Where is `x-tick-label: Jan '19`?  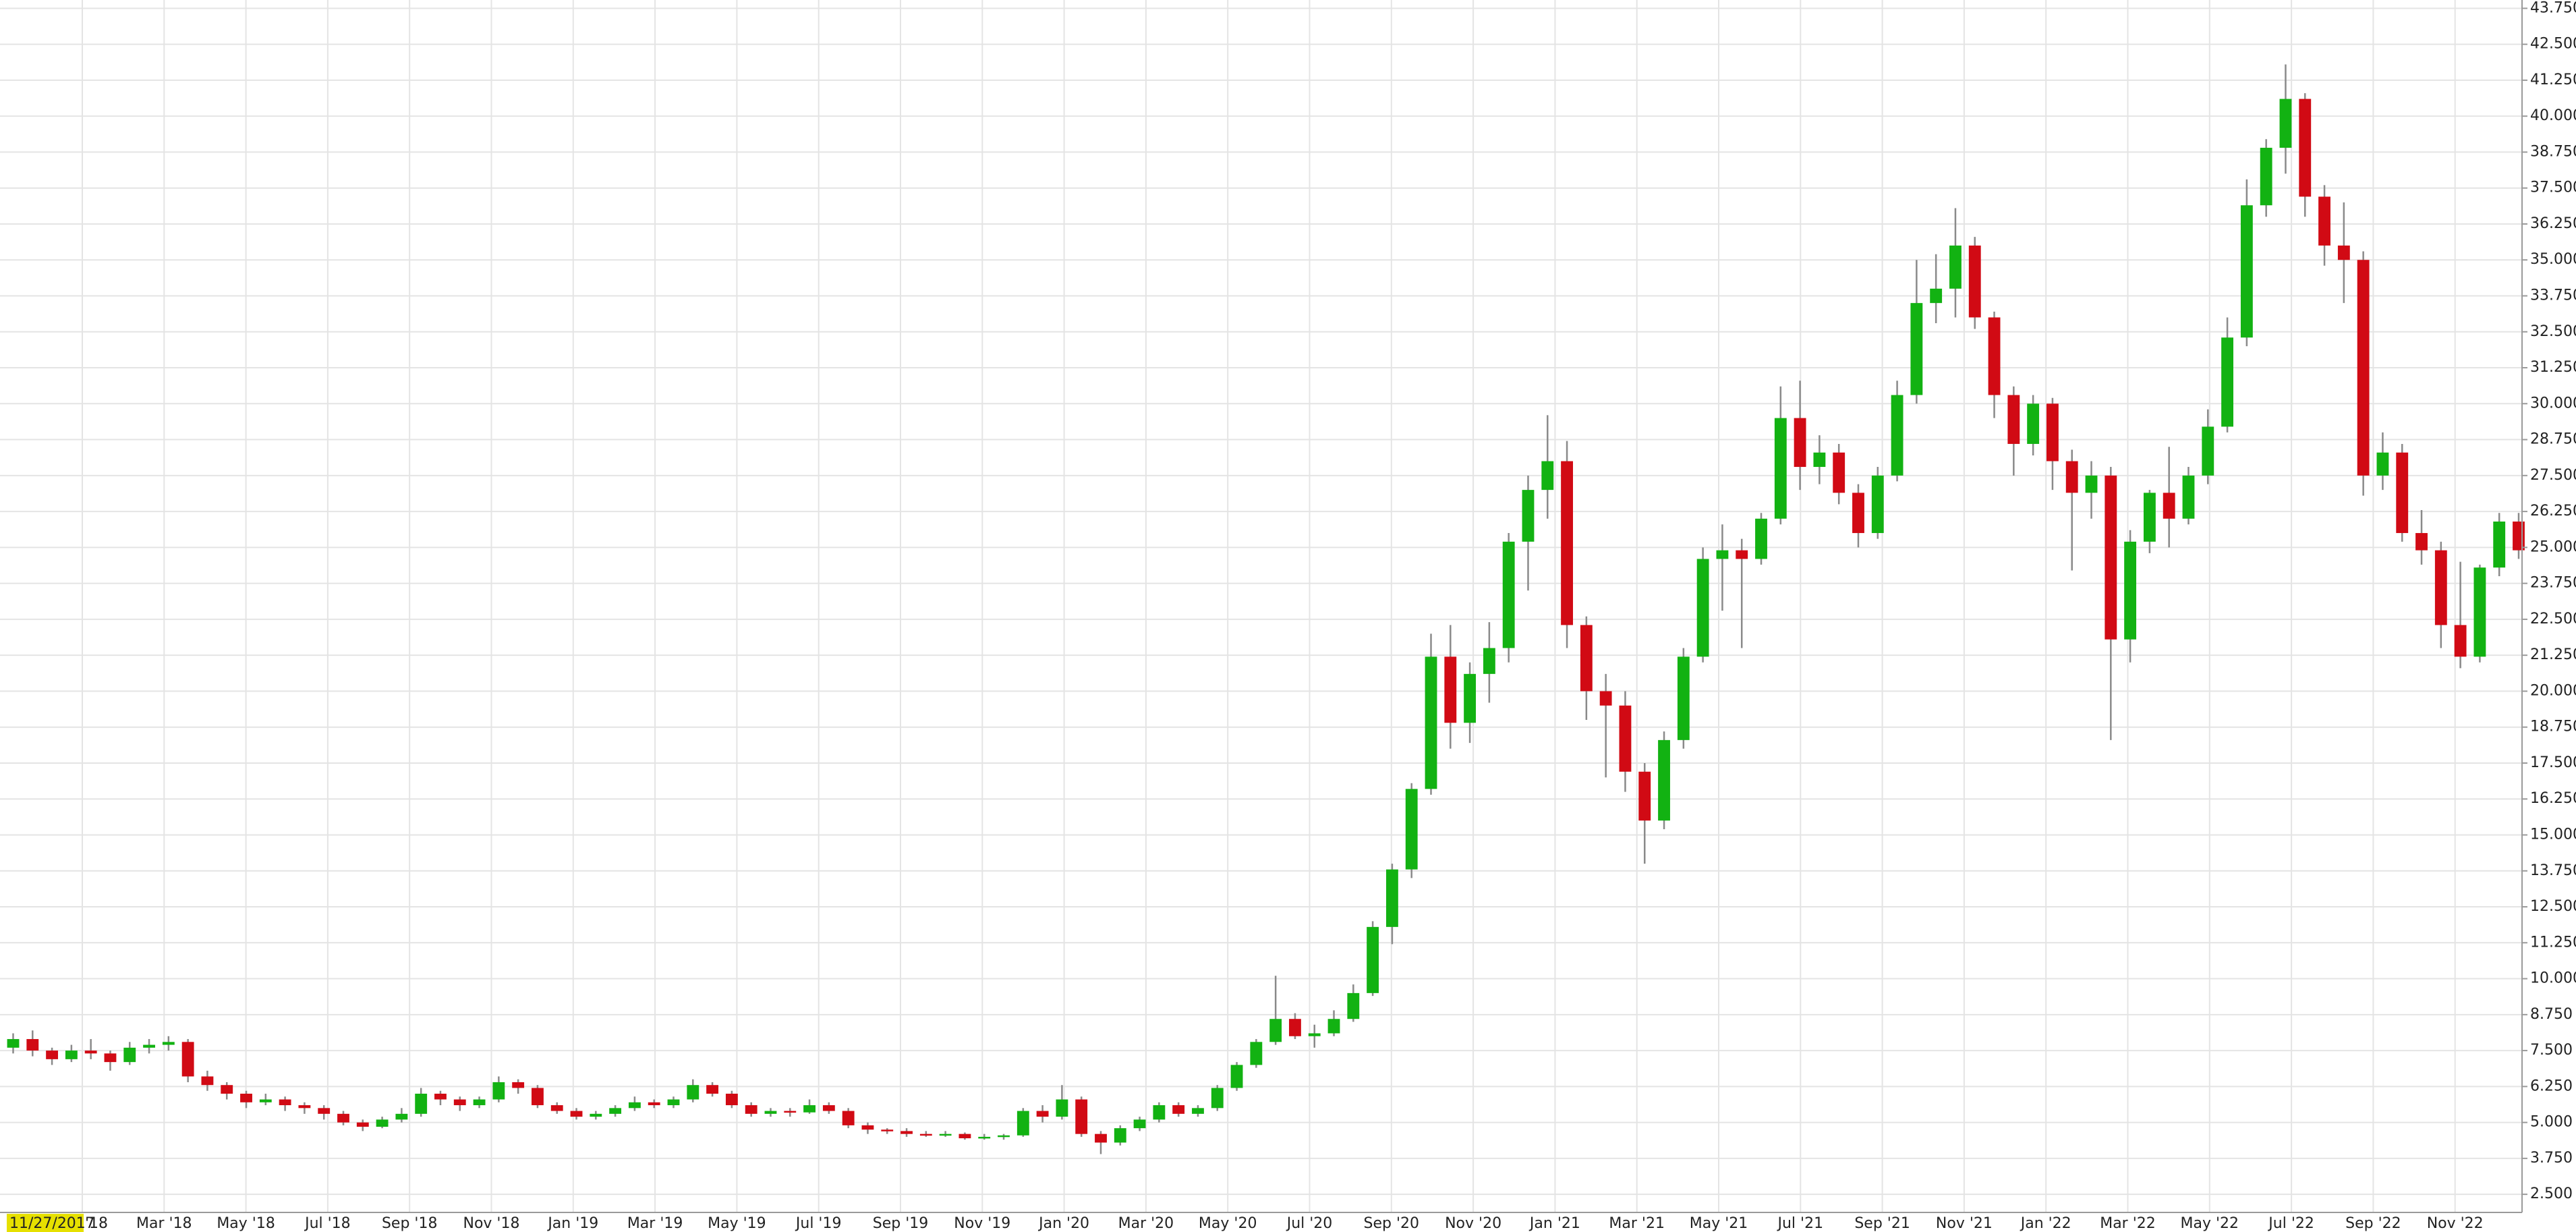 x-tick-label: Jan '19 is located at coordinates (572, 1223).